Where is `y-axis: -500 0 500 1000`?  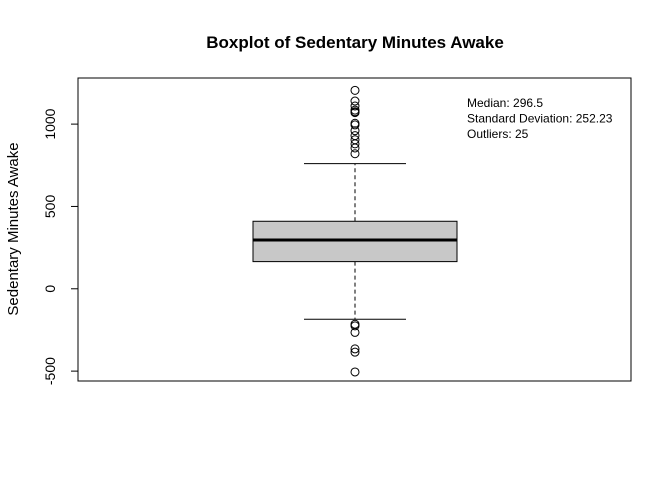 y-axis: -500 0 500 1000 is located at coordinates (60, 246).